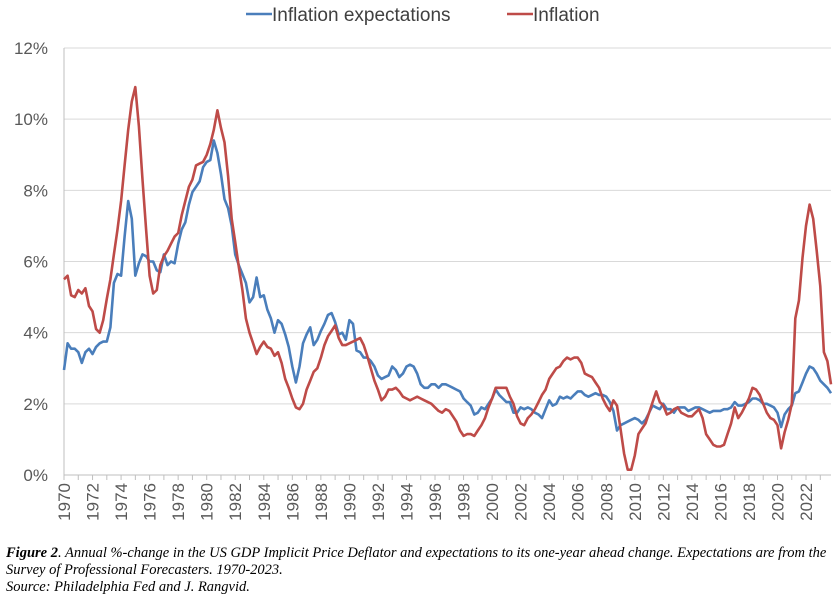  What do you see at coordinates (235, 502) in the screenshot?
I see `x-tick-label: 1982` at bounding box center [235, 502].